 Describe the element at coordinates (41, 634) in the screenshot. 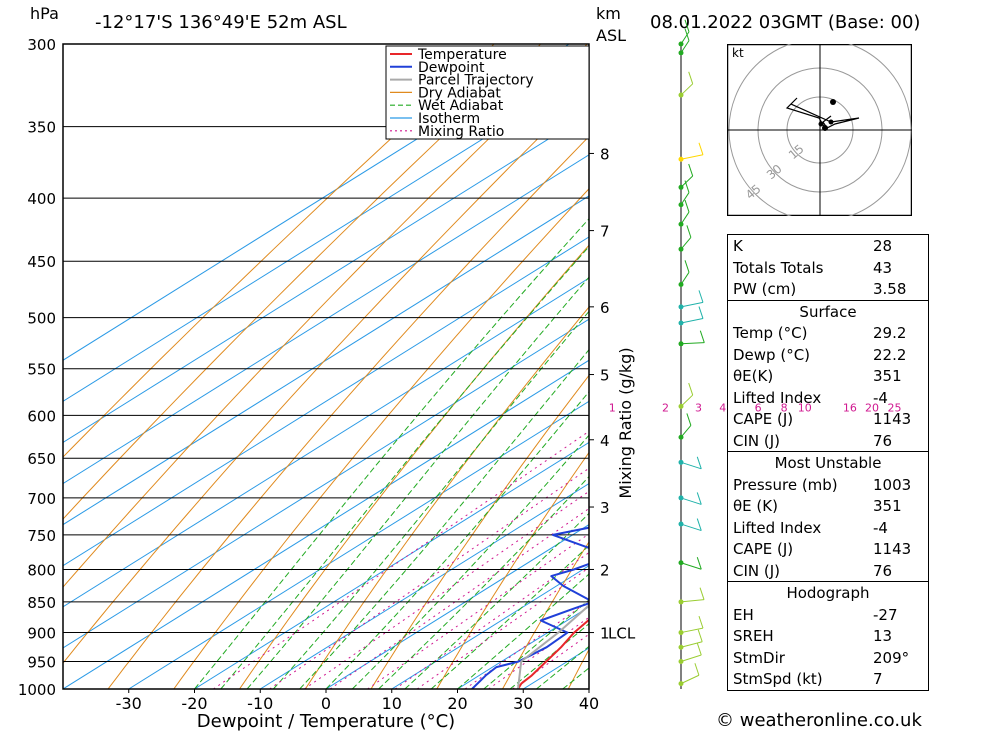

I see `pressure-tick-label: 900` at that location.